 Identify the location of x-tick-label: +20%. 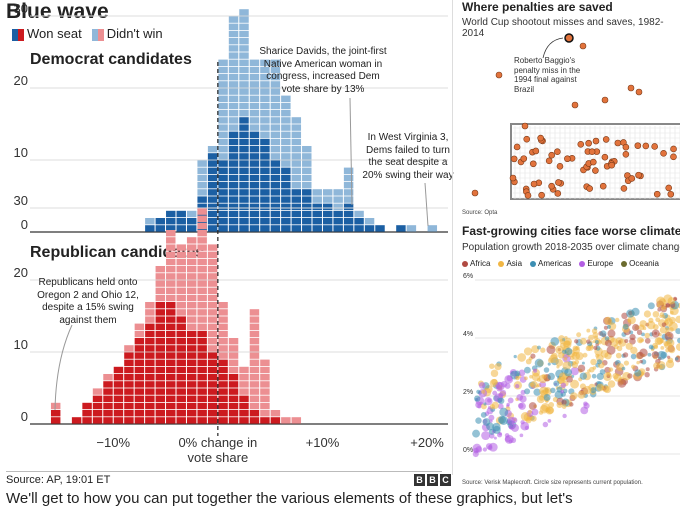
(427, 442).